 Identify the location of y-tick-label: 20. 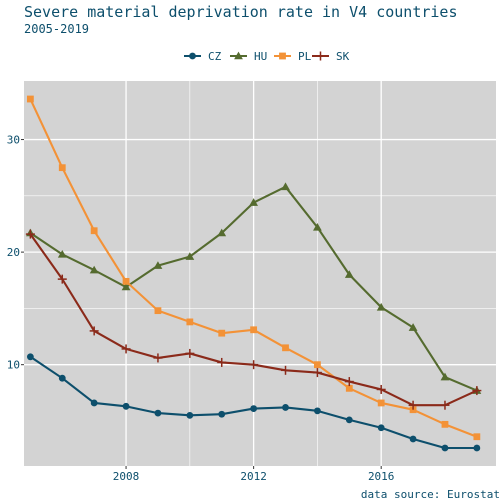
(13, 252).